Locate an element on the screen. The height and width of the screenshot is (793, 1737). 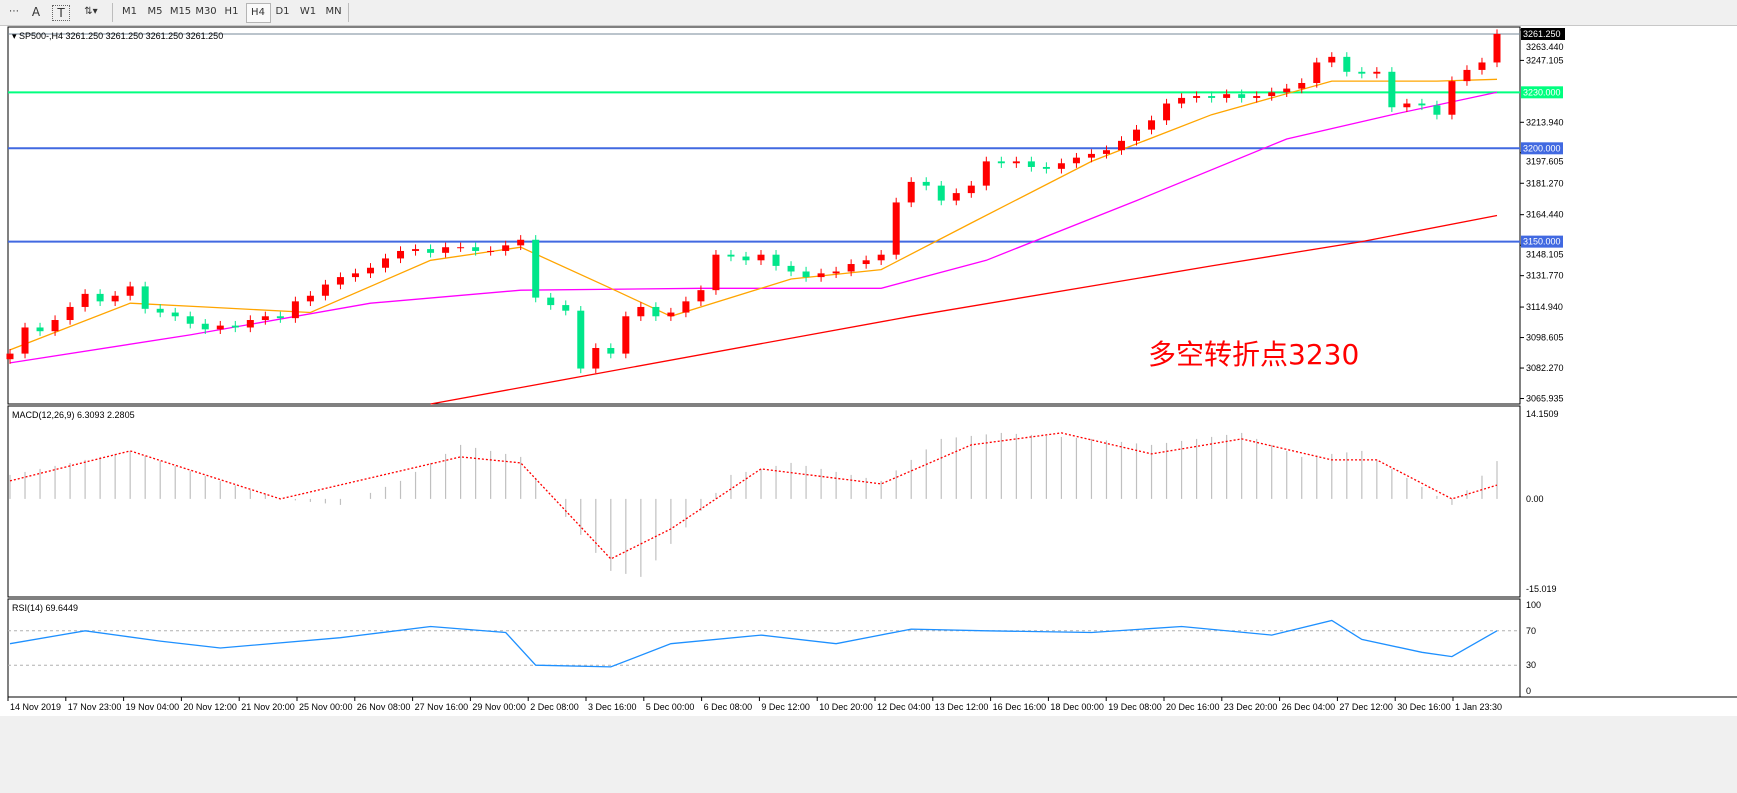
ma-slow-line is located at coordinates (964, 309).